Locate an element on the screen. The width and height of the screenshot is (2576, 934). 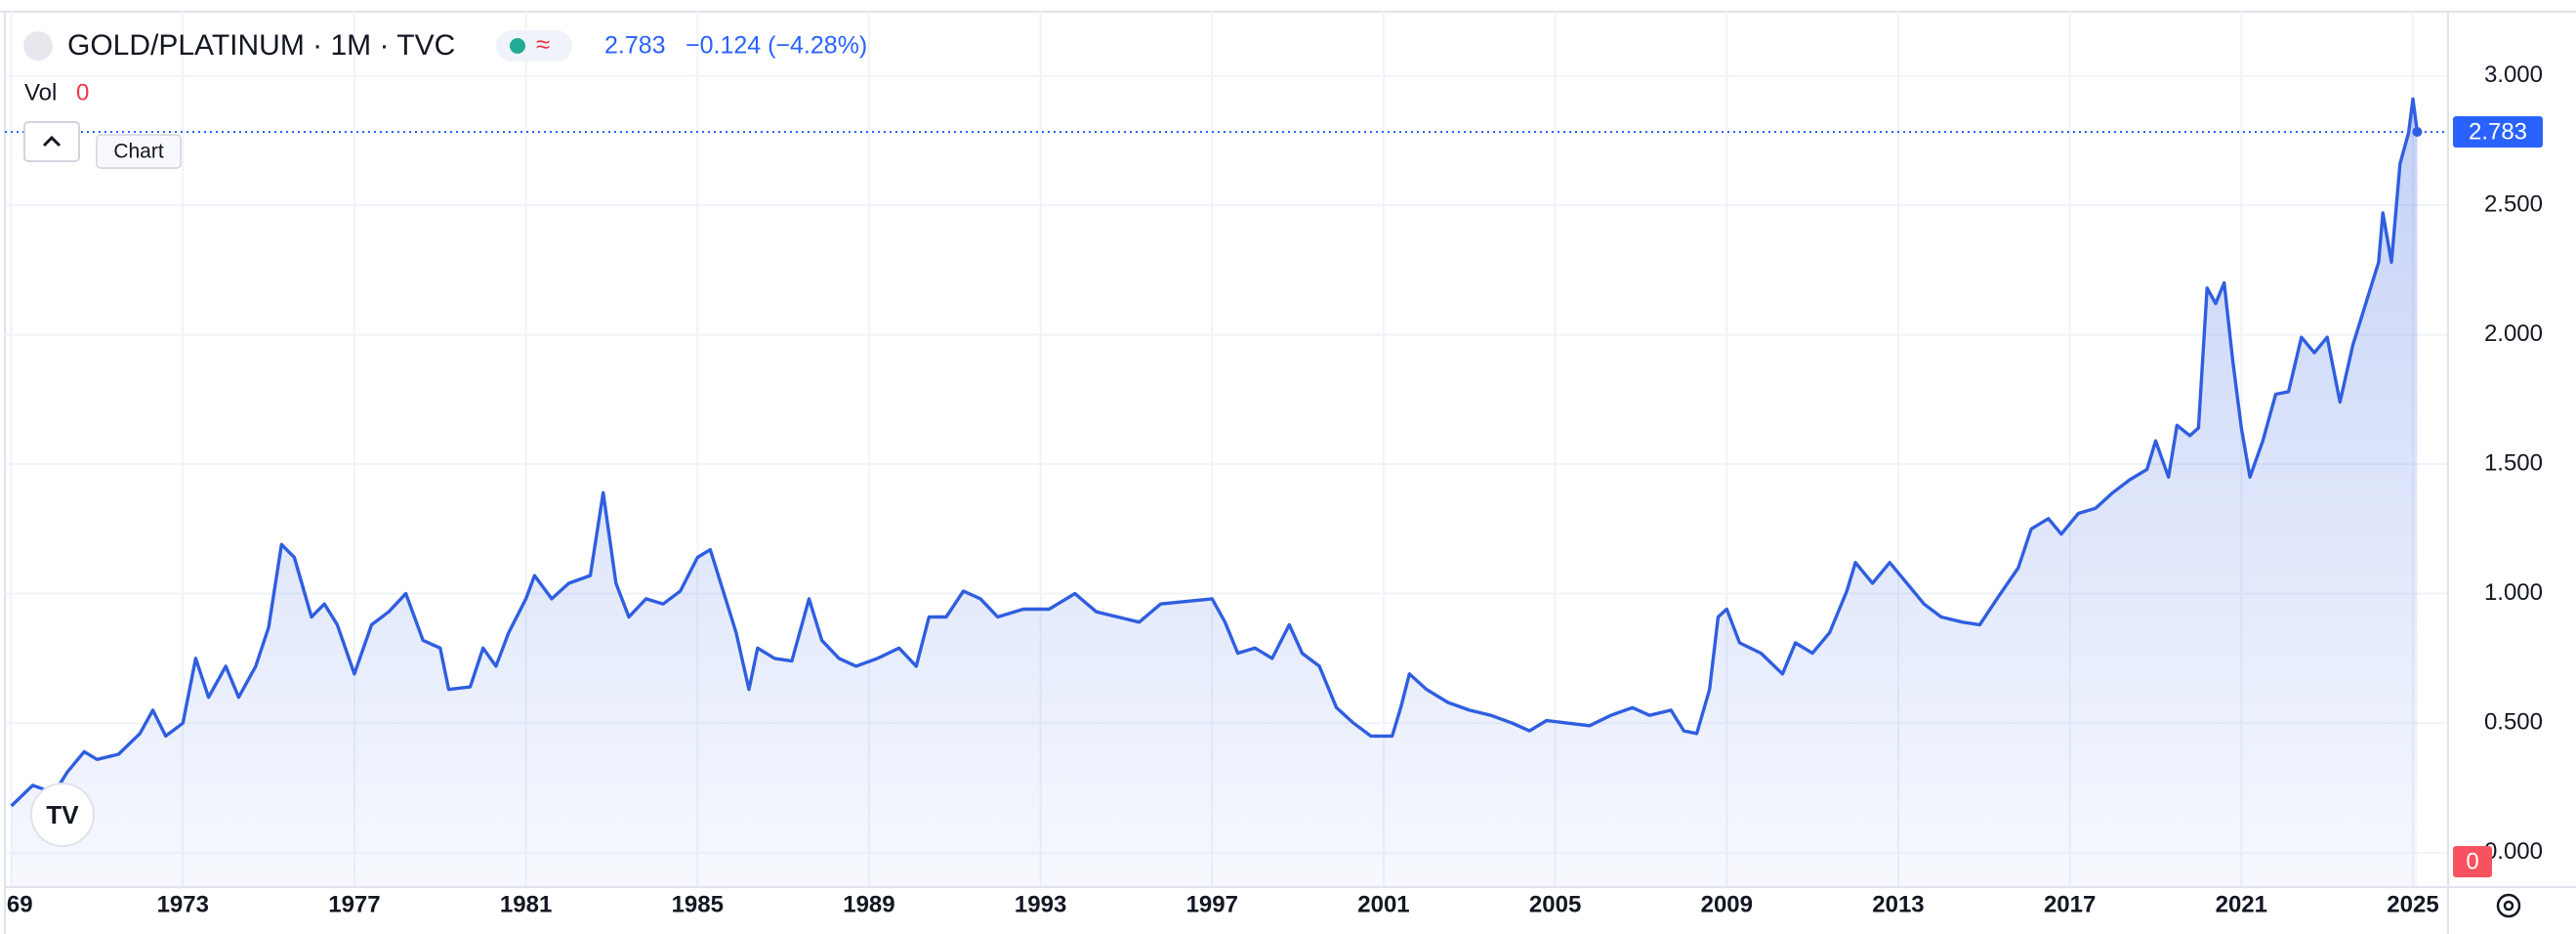
volume-badge is located at coordinates (2473, 861).